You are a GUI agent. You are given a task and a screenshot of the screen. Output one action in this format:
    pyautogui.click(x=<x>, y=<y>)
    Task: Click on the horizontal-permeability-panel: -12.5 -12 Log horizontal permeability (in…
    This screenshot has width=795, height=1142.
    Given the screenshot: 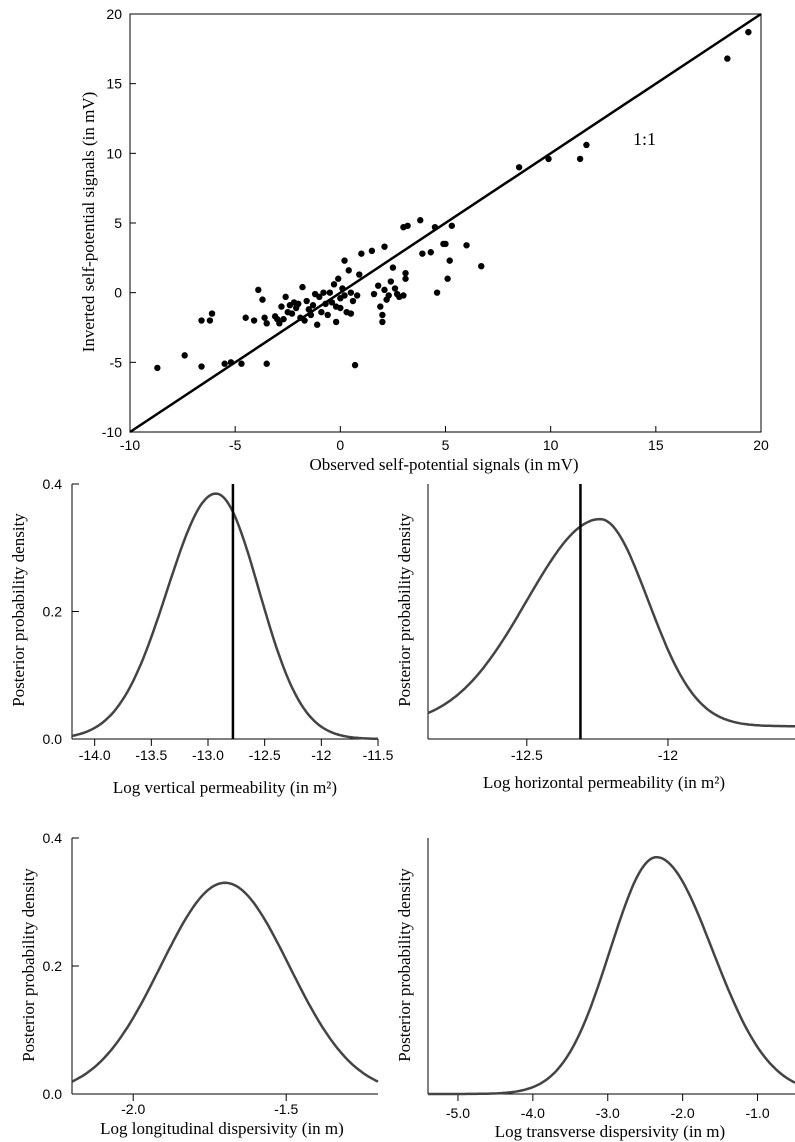 What is the action you would take?
    pyautogui.click(x=595, y=638)
    